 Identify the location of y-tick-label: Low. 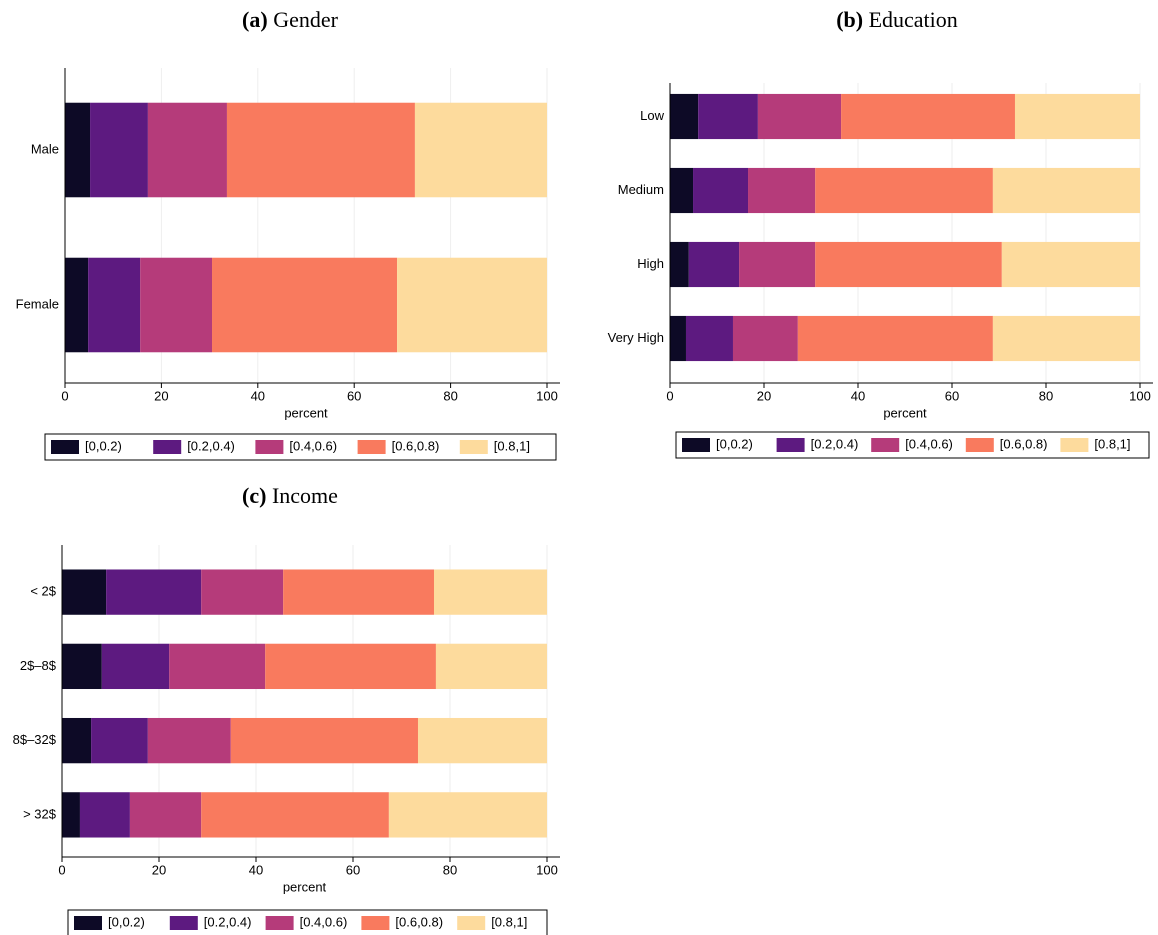
(652, 115).